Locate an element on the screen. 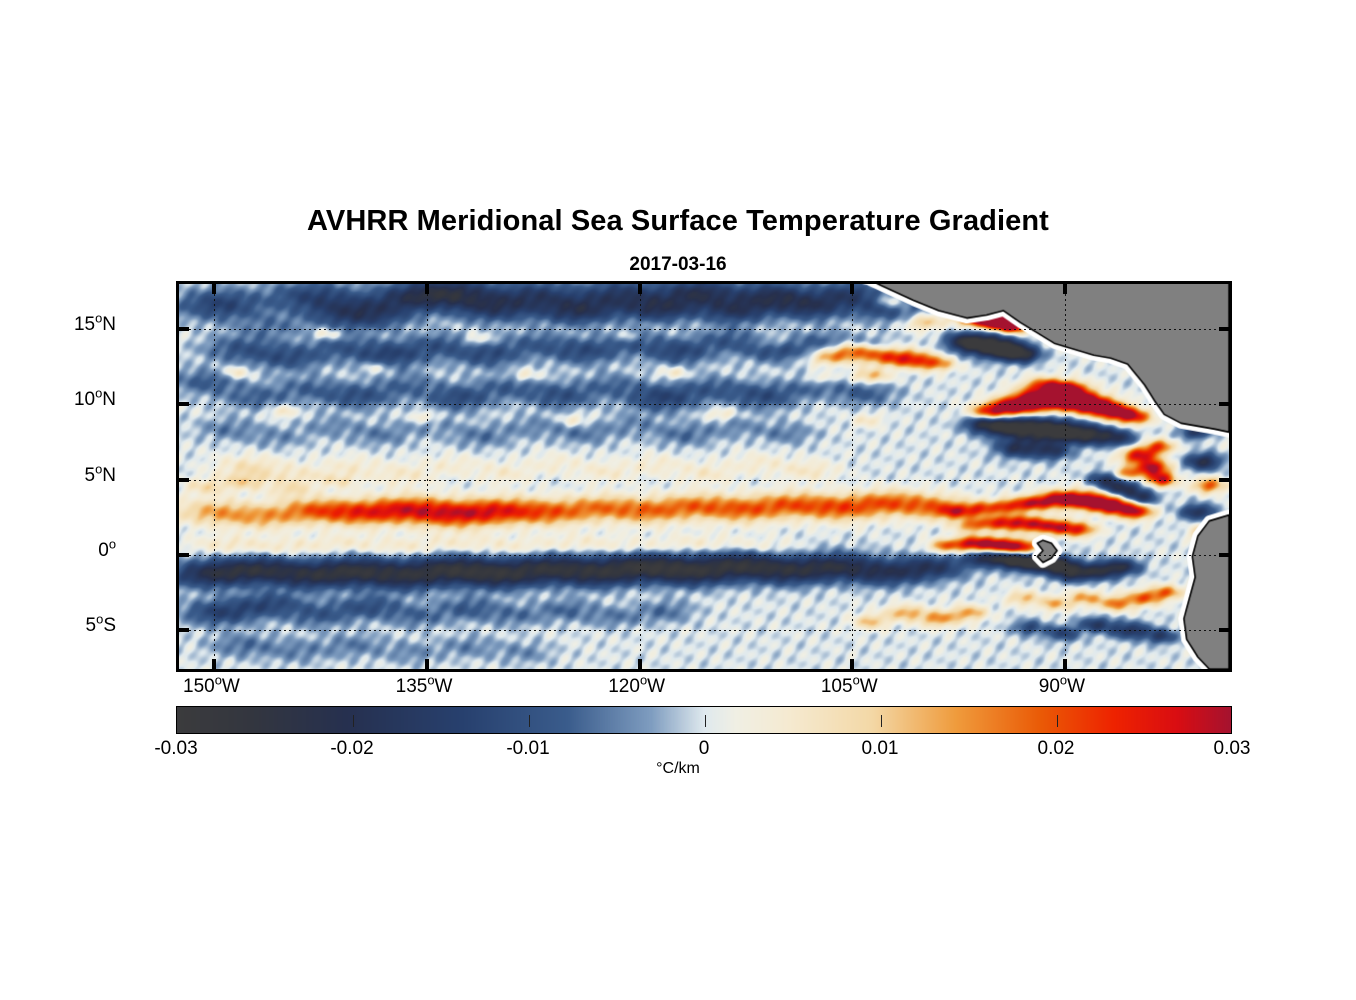  y-tick-label: 5oN is located at coordinates (100, 473).